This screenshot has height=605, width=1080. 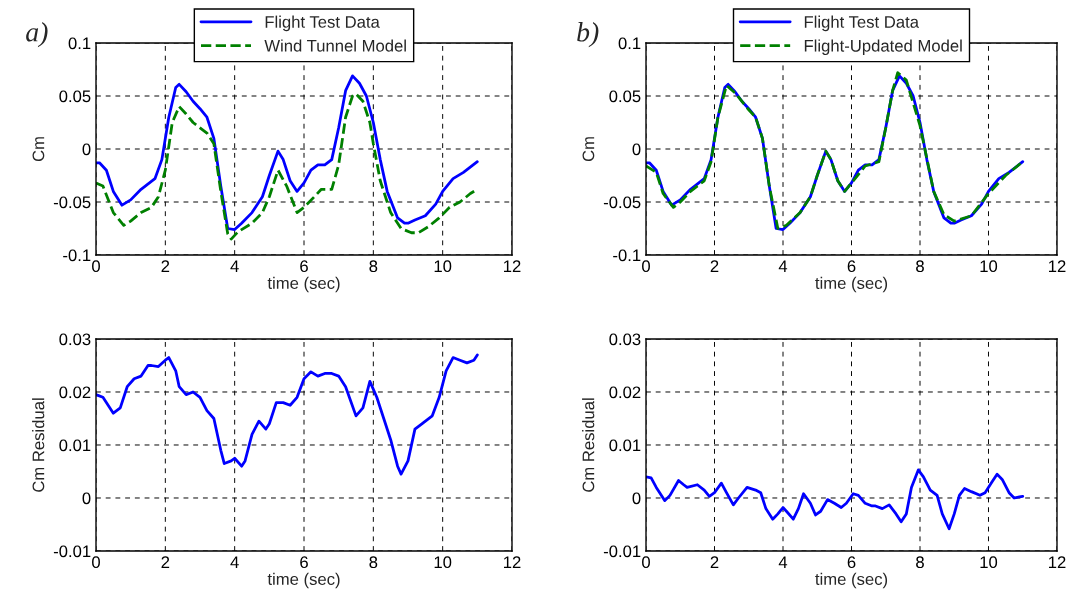 I want to click on text: b), so click(x=588, y=35).